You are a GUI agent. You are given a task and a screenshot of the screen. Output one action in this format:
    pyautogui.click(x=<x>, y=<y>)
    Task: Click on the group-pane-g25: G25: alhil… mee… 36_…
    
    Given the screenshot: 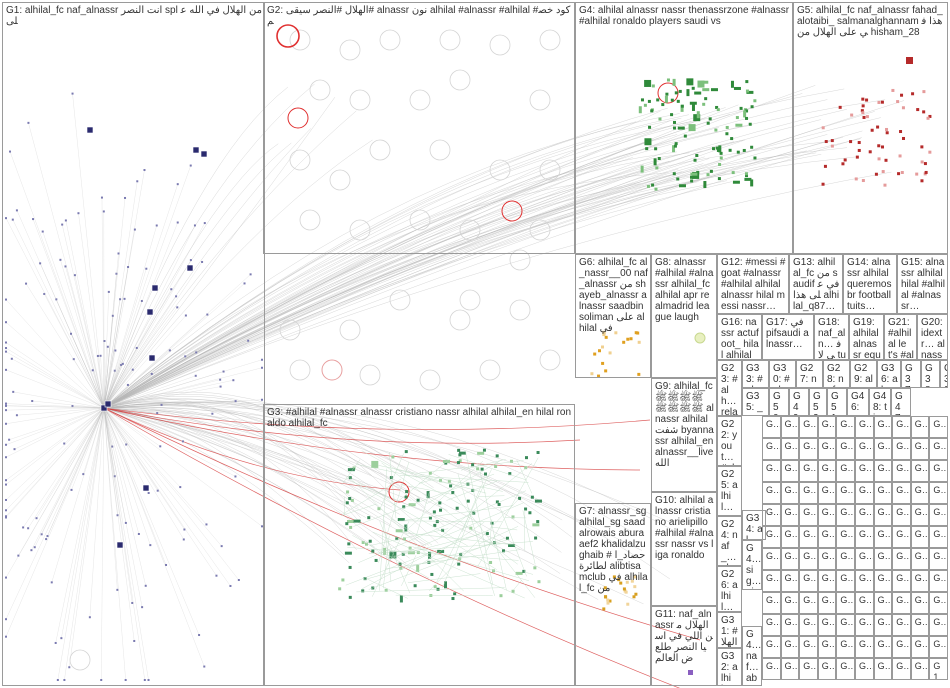 What is the action you would take?
    pyautogui.click(x=729, y=491)
    